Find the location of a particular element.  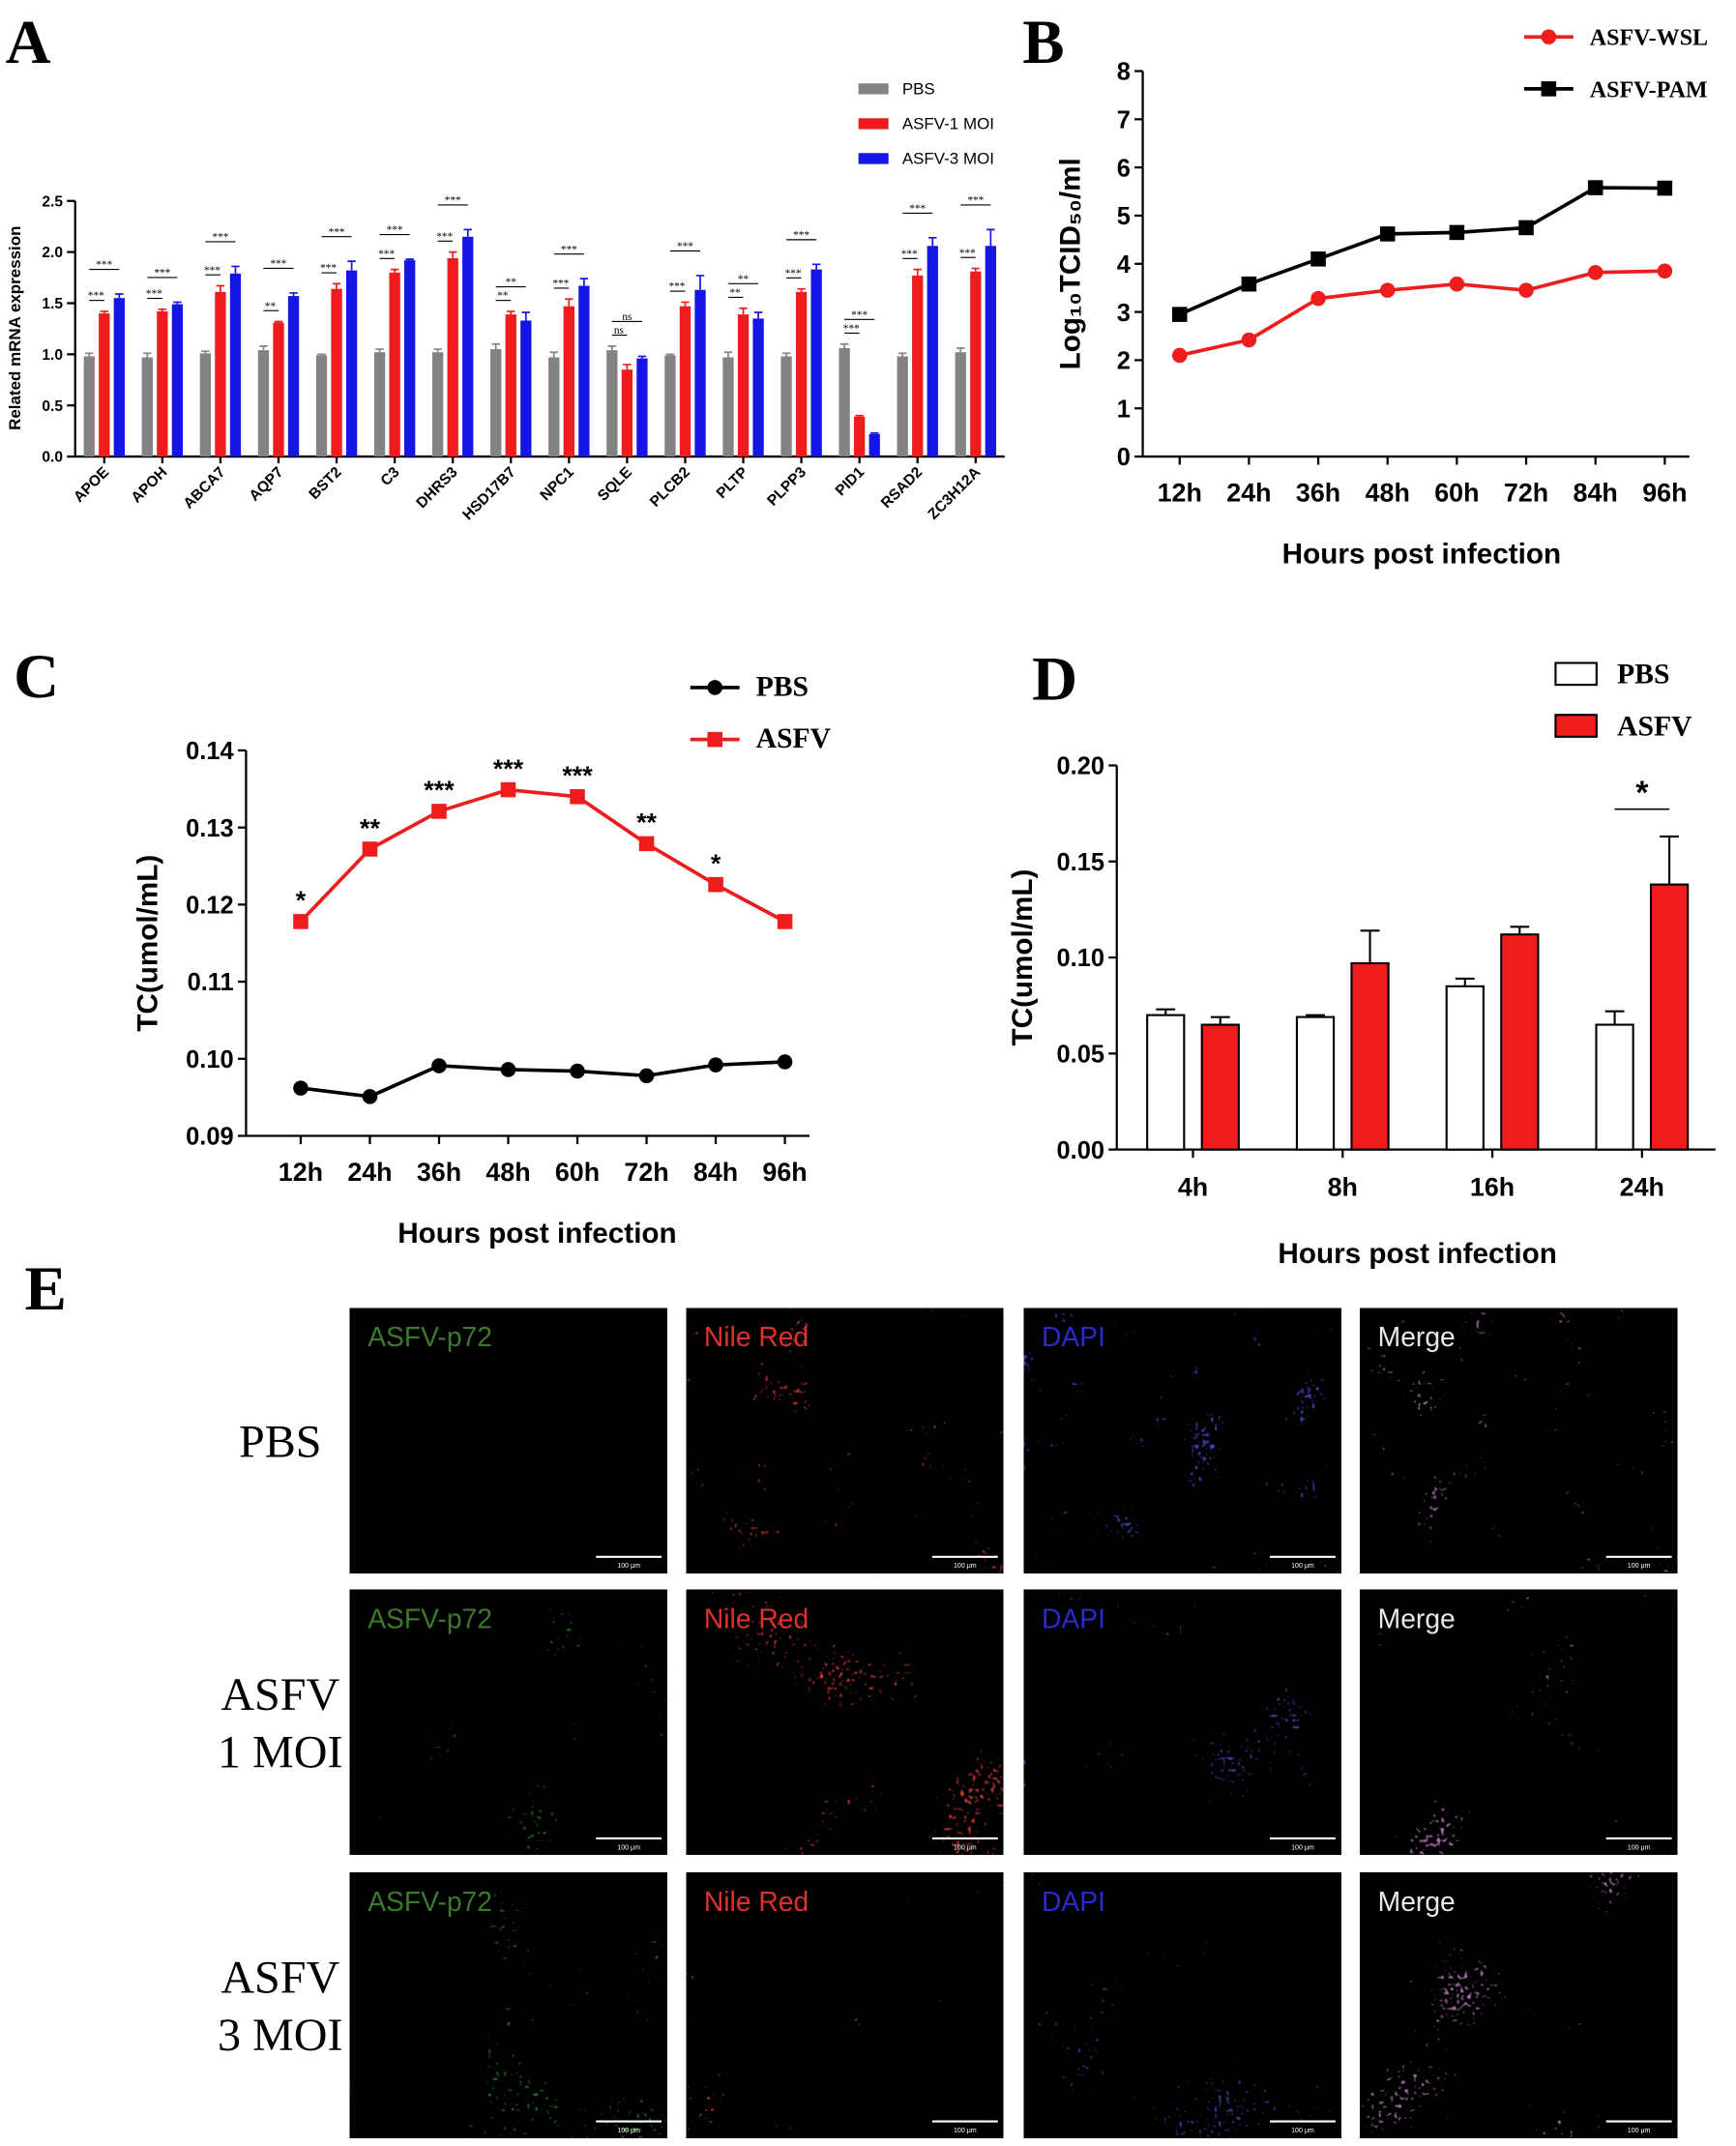

y-tick-label: 0.09 is located at coordinates (210, 1137).